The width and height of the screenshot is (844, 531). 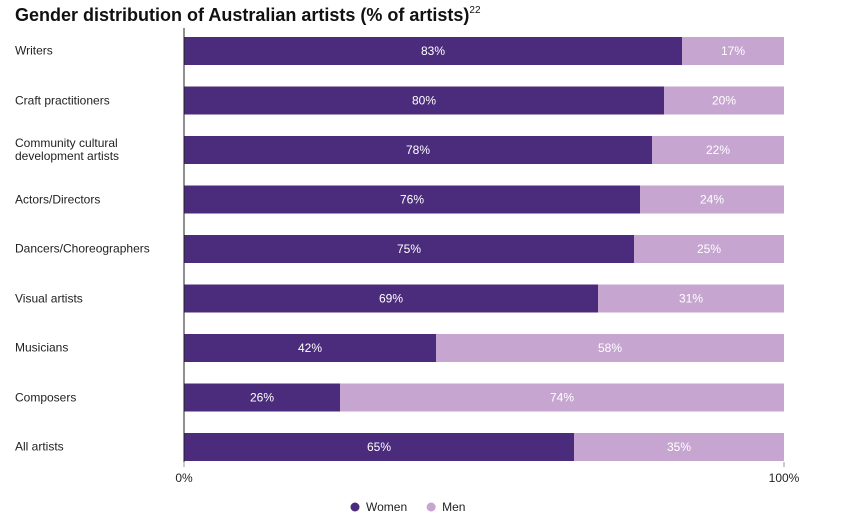 I want to click on category-label: Musicians, so click(x=42, y=347).